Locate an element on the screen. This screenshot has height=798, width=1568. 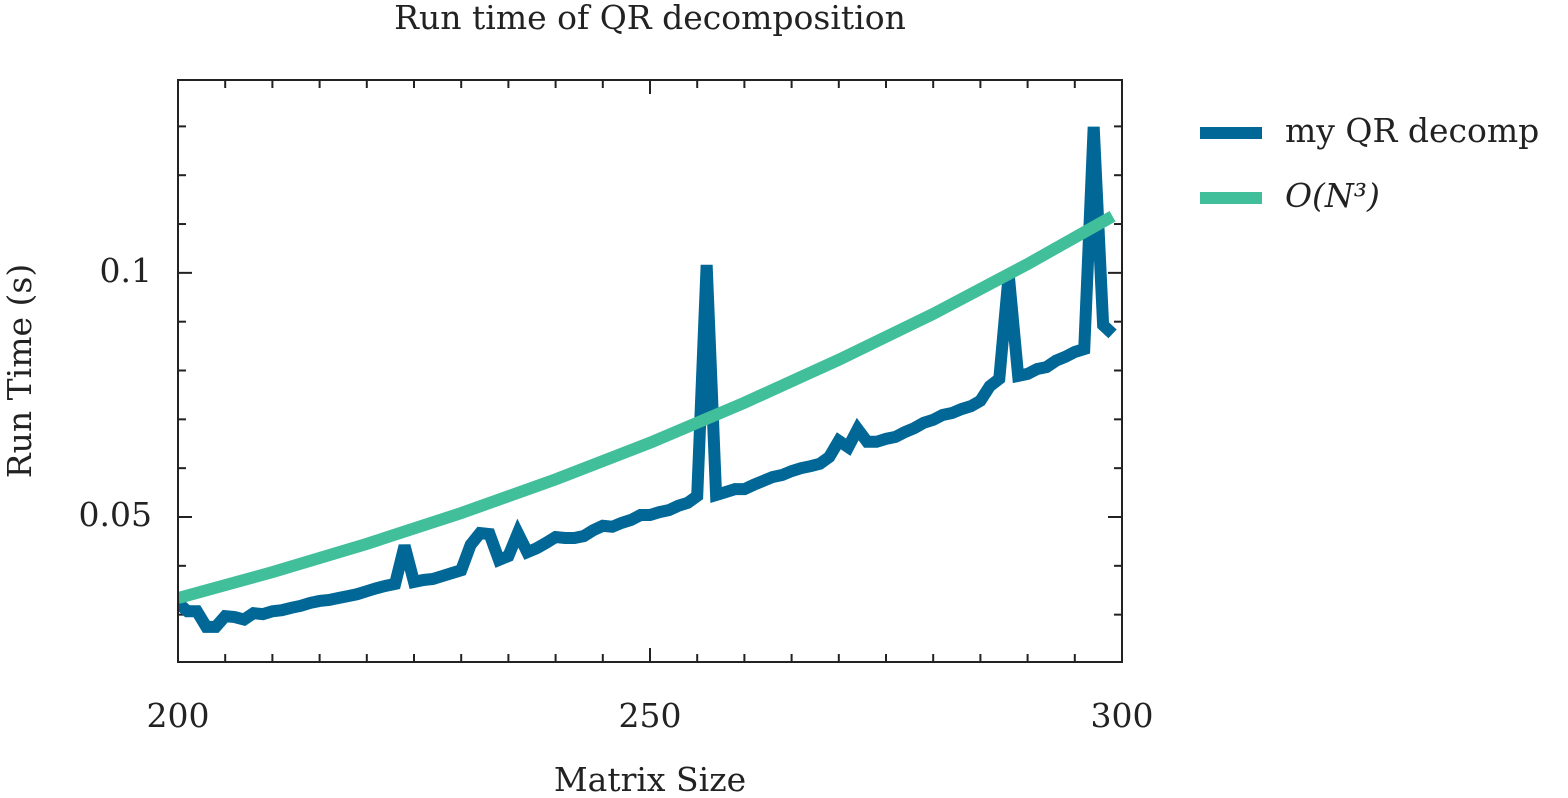
y-axis-label: Run Time (s) is located at coordinates (19, 371).